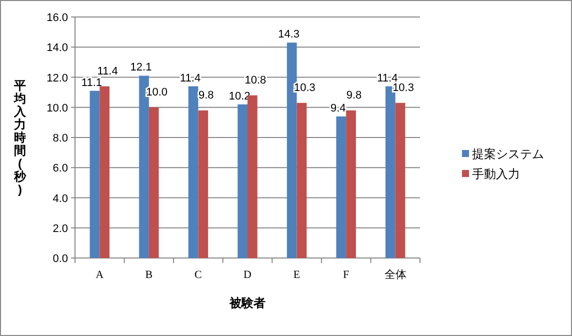 This screenshot has height=336, width=572. What do you see at coordinates (346, 275) in the screenshot?
I see `x-tick-label: F` at bounding box center [346, 275].